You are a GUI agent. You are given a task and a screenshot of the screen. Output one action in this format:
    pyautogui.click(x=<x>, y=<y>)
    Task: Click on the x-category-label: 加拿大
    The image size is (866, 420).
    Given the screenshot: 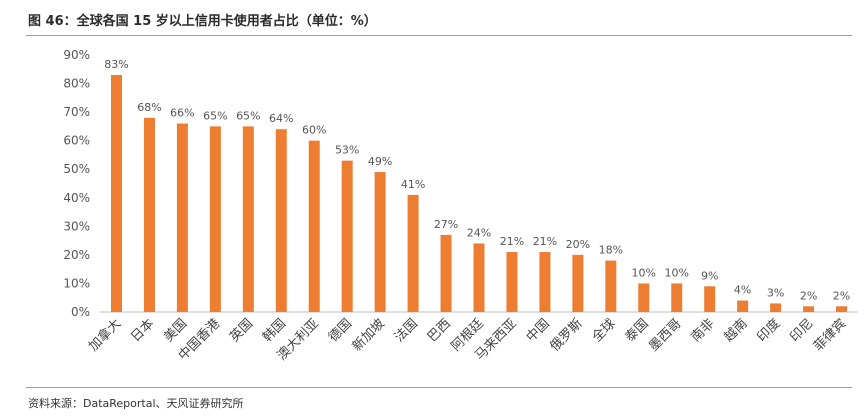 What is the action you would take?
    pyautogui.click(x=104, y=335)
    